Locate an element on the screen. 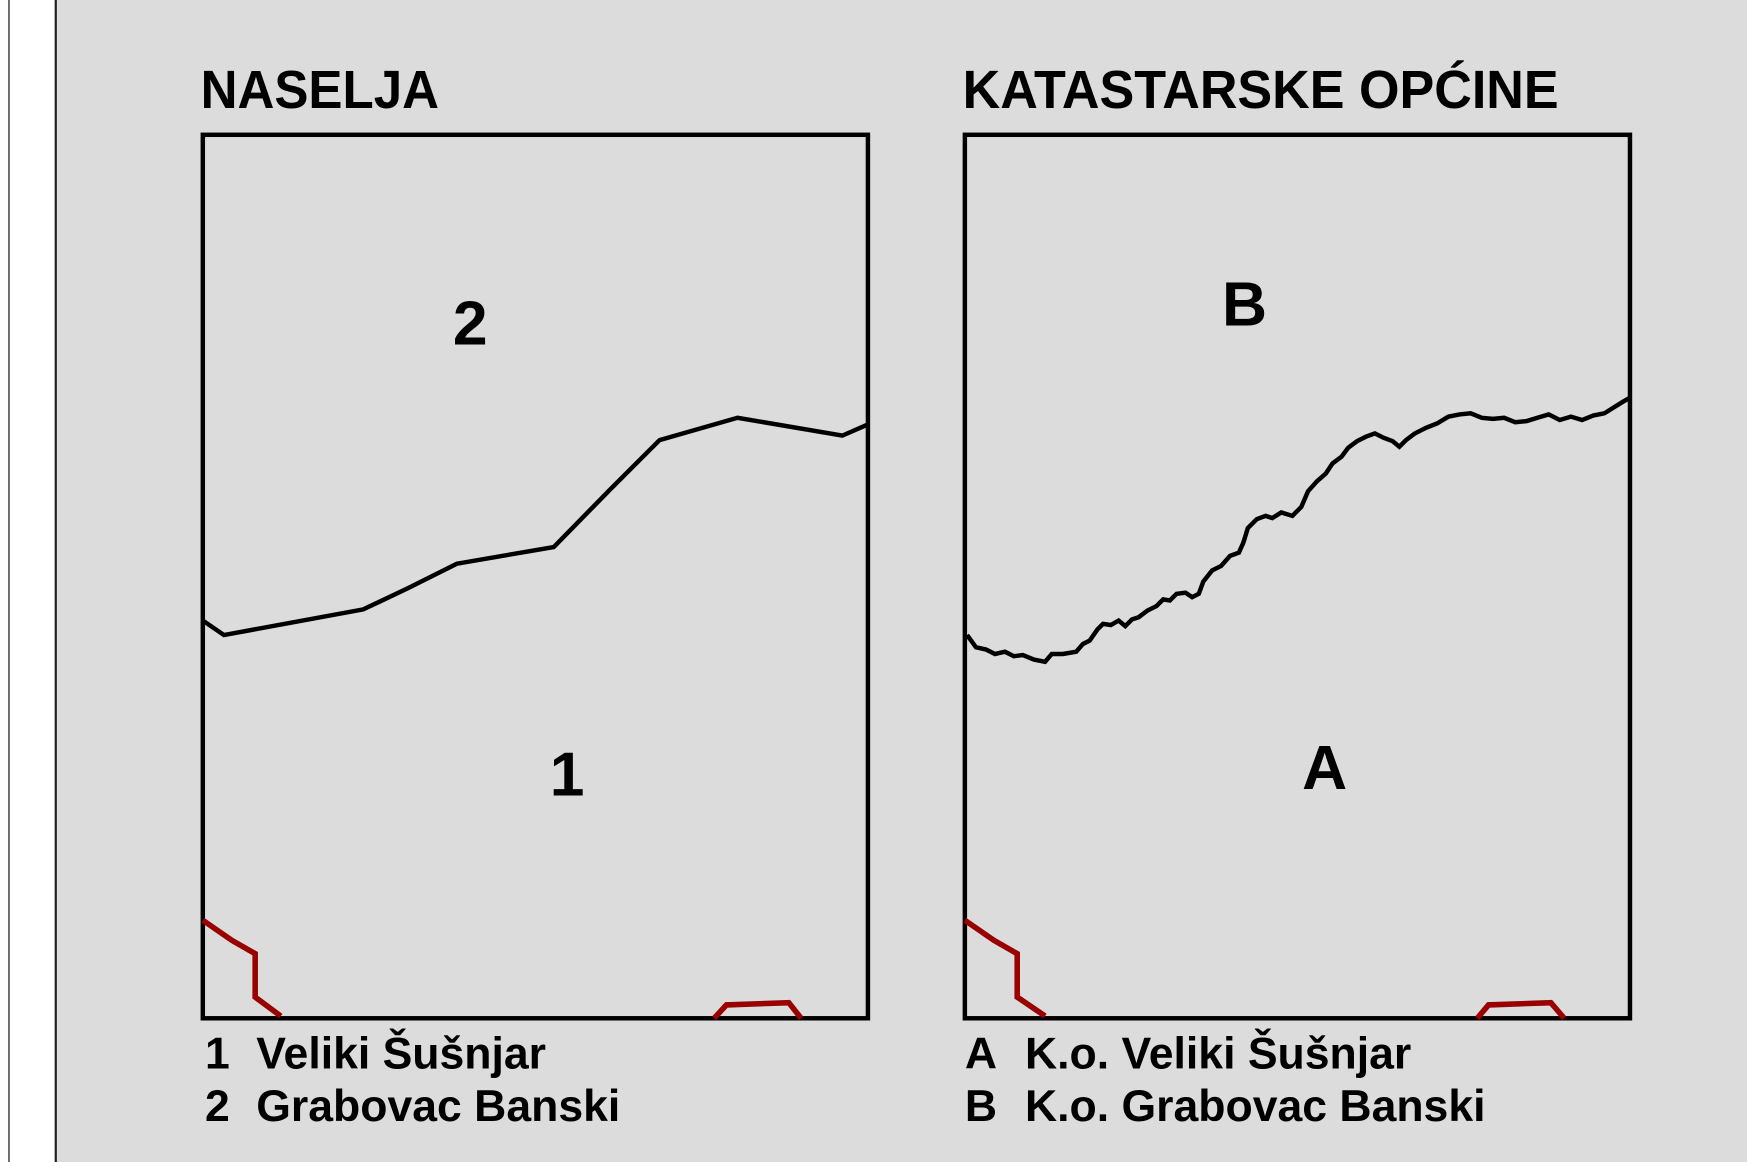  panel-title: KATASTARSKE OPĆINE is located at coordinates (1261, 90).